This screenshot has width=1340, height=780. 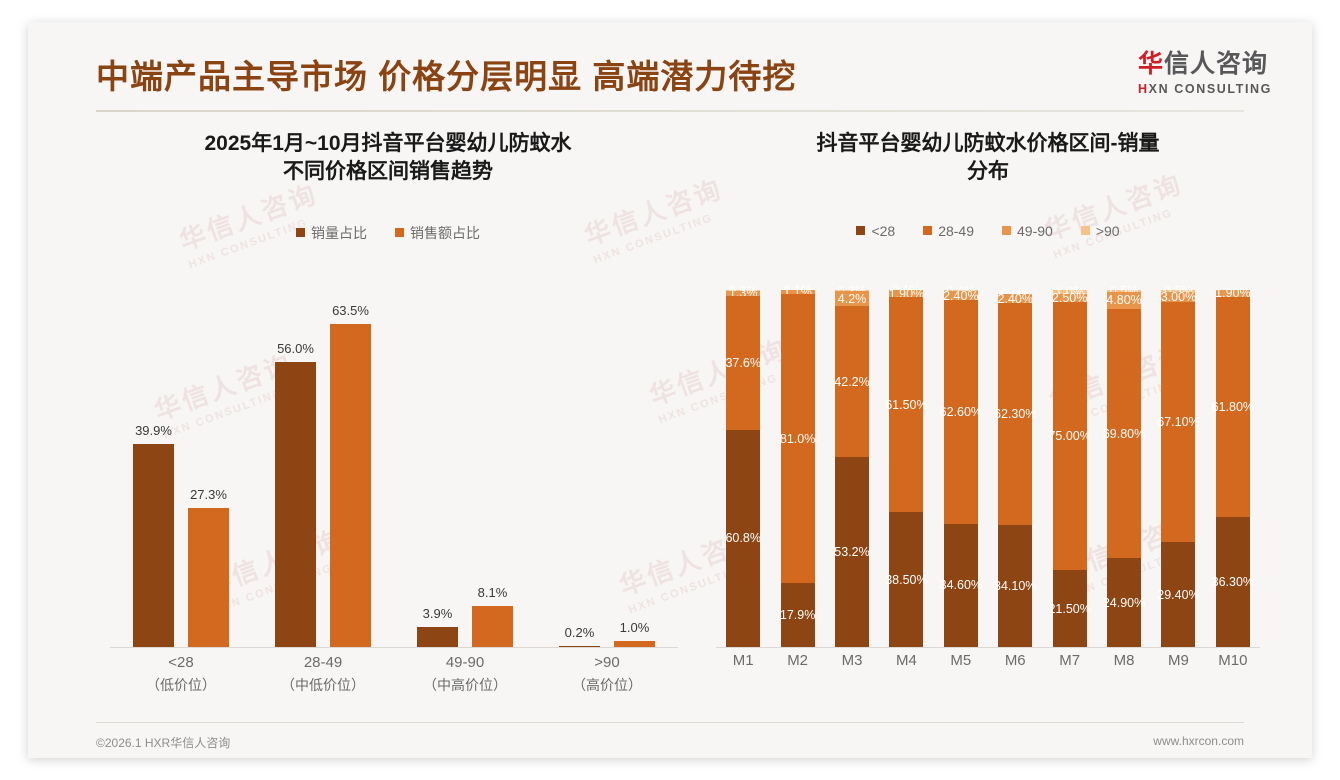 What do you see at coordinates (1233, 407) in the screenshot?
I see `segment-28-49: 61.80%` at bounding box center [1233, 407].